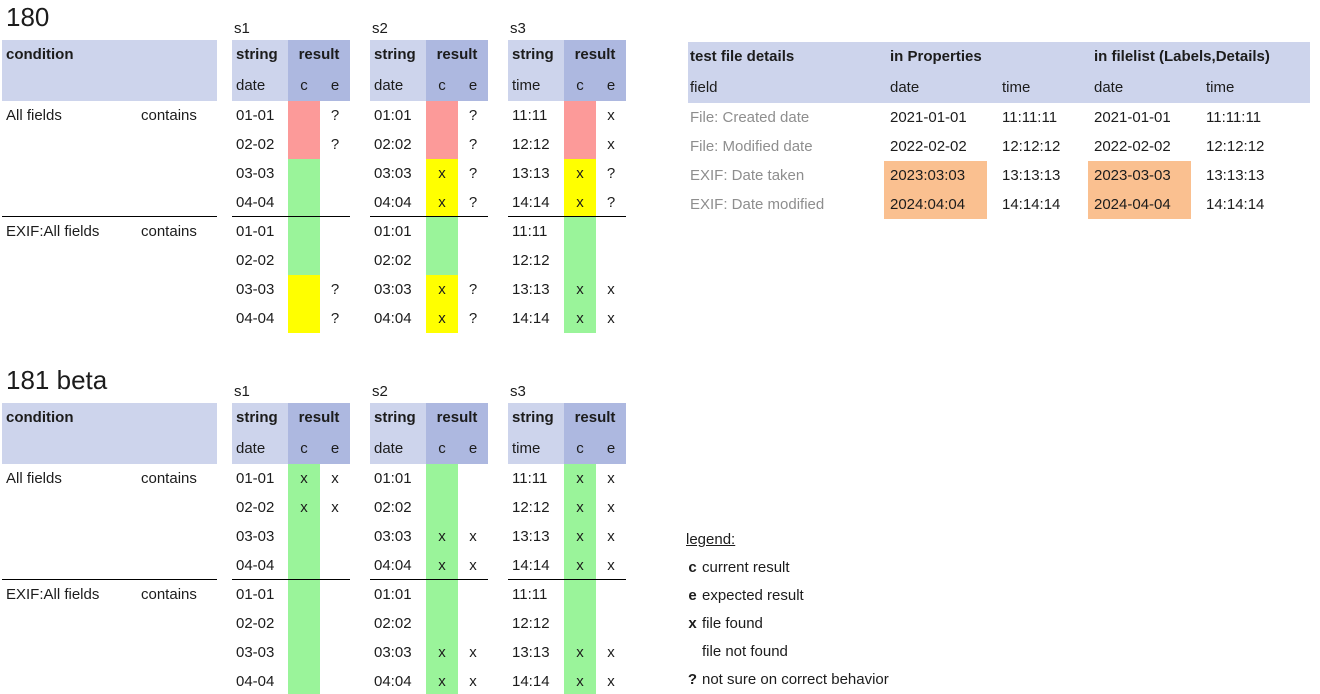 The image size is (1320, 694). What do you see at coordinates (1234, 117) in the screenshot?
I see `filelist-time: 11:11:11` at bounding box center [1234, 117].